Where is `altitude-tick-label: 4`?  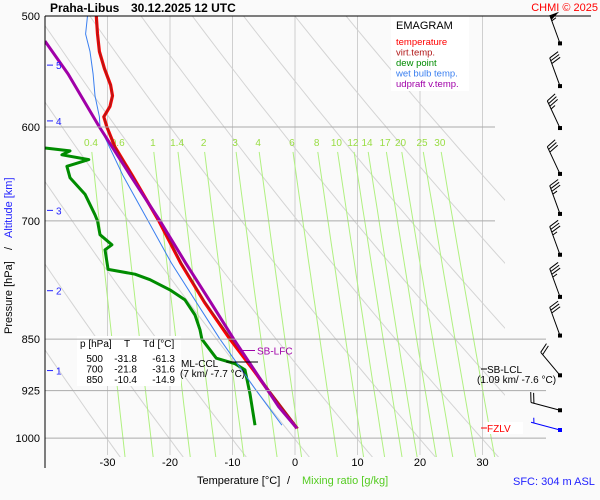
altitude-tick-label: 4 is located at coordinates (59, 122).